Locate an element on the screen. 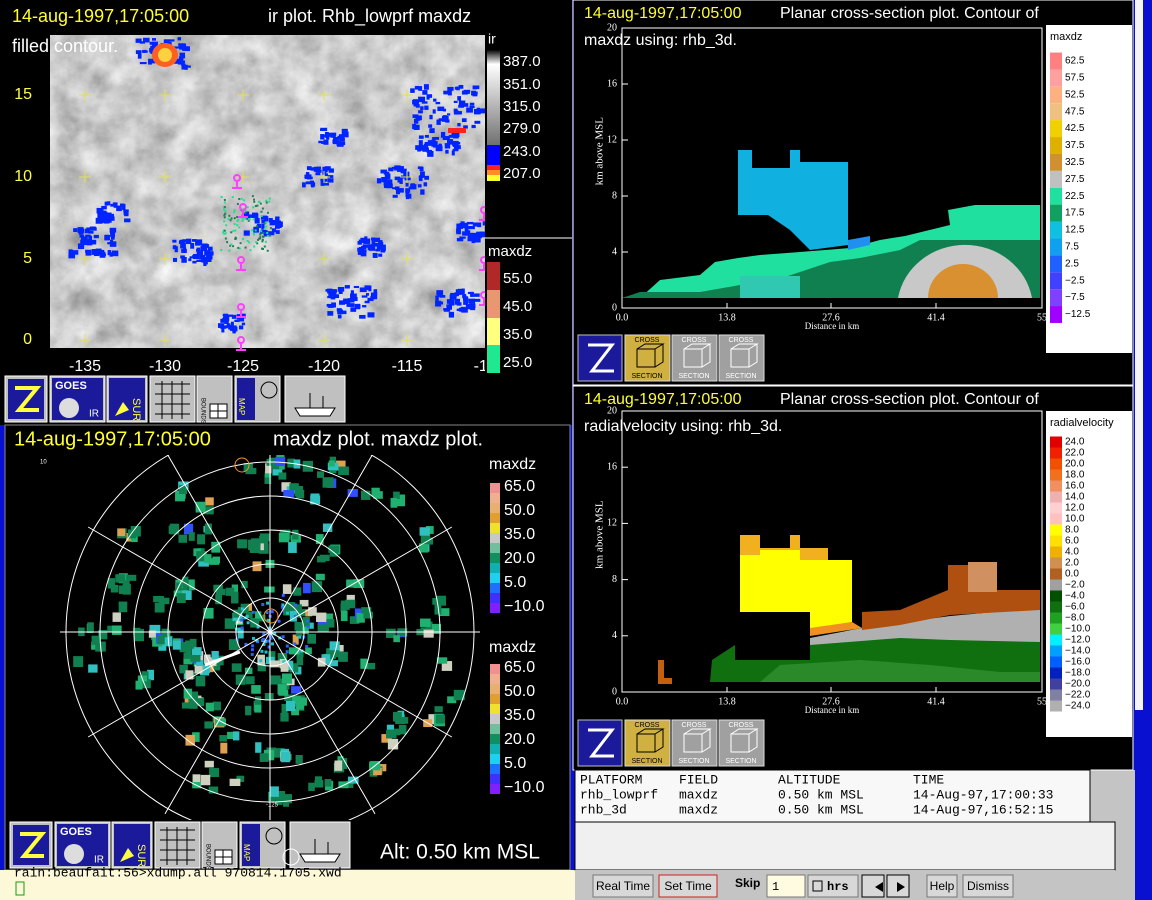  button: Help is located at coordinates (942, 886).